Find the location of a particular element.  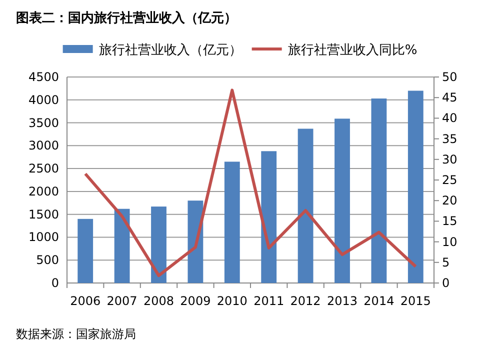

x-tick-label: 2012 is located at coordinates (305, 301).